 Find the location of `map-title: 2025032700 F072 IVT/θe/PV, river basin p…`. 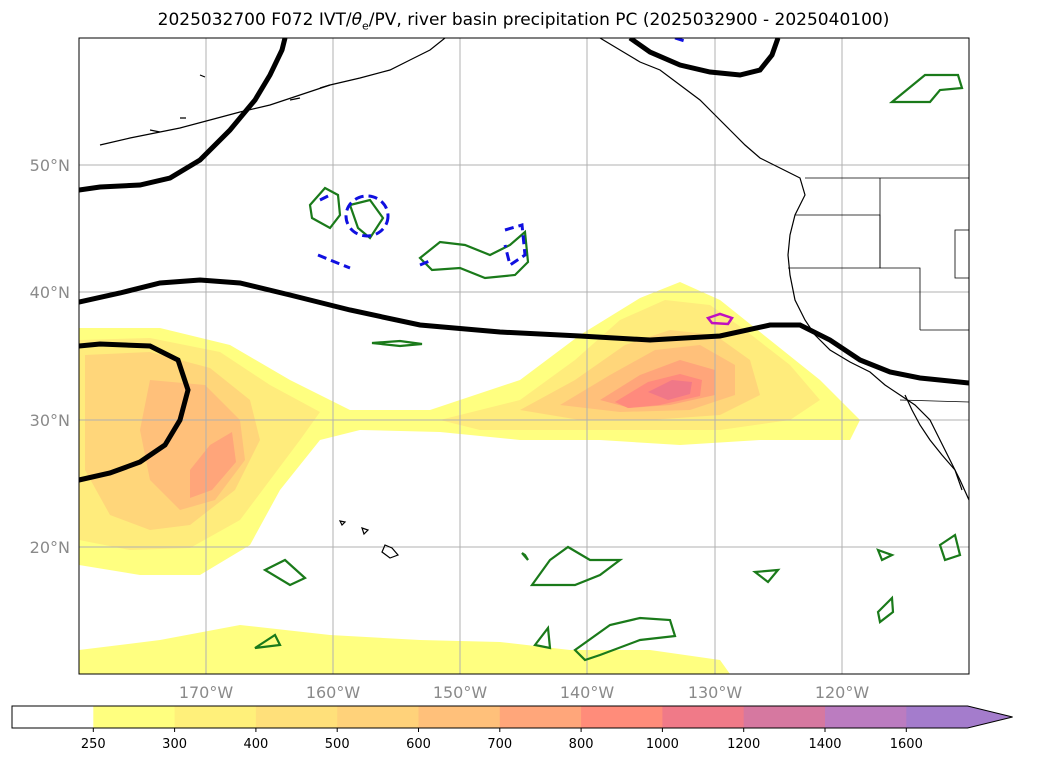

map-title: 2025032700 F072 IVT/θe/PV, river basin p… is located at coordinates (523, 21).